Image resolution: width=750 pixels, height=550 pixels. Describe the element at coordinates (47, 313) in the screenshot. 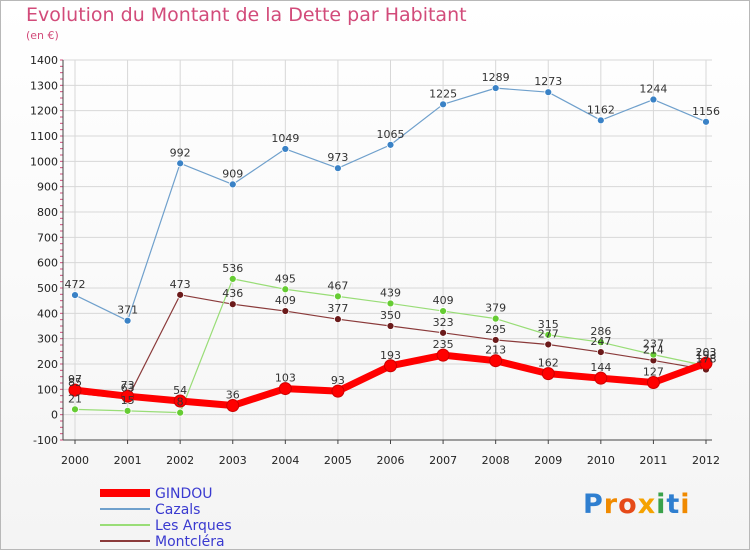

I see `y-tick-label: 400` at that location.